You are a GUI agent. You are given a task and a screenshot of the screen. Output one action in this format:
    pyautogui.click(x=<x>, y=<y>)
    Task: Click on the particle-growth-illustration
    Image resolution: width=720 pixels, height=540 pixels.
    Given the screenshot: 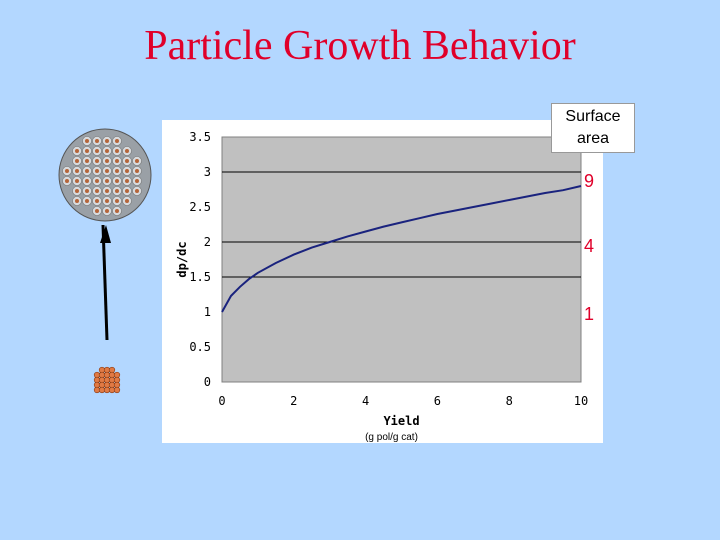 What is the action you would take?
    pyautogui.click(x=105, y=261)
    